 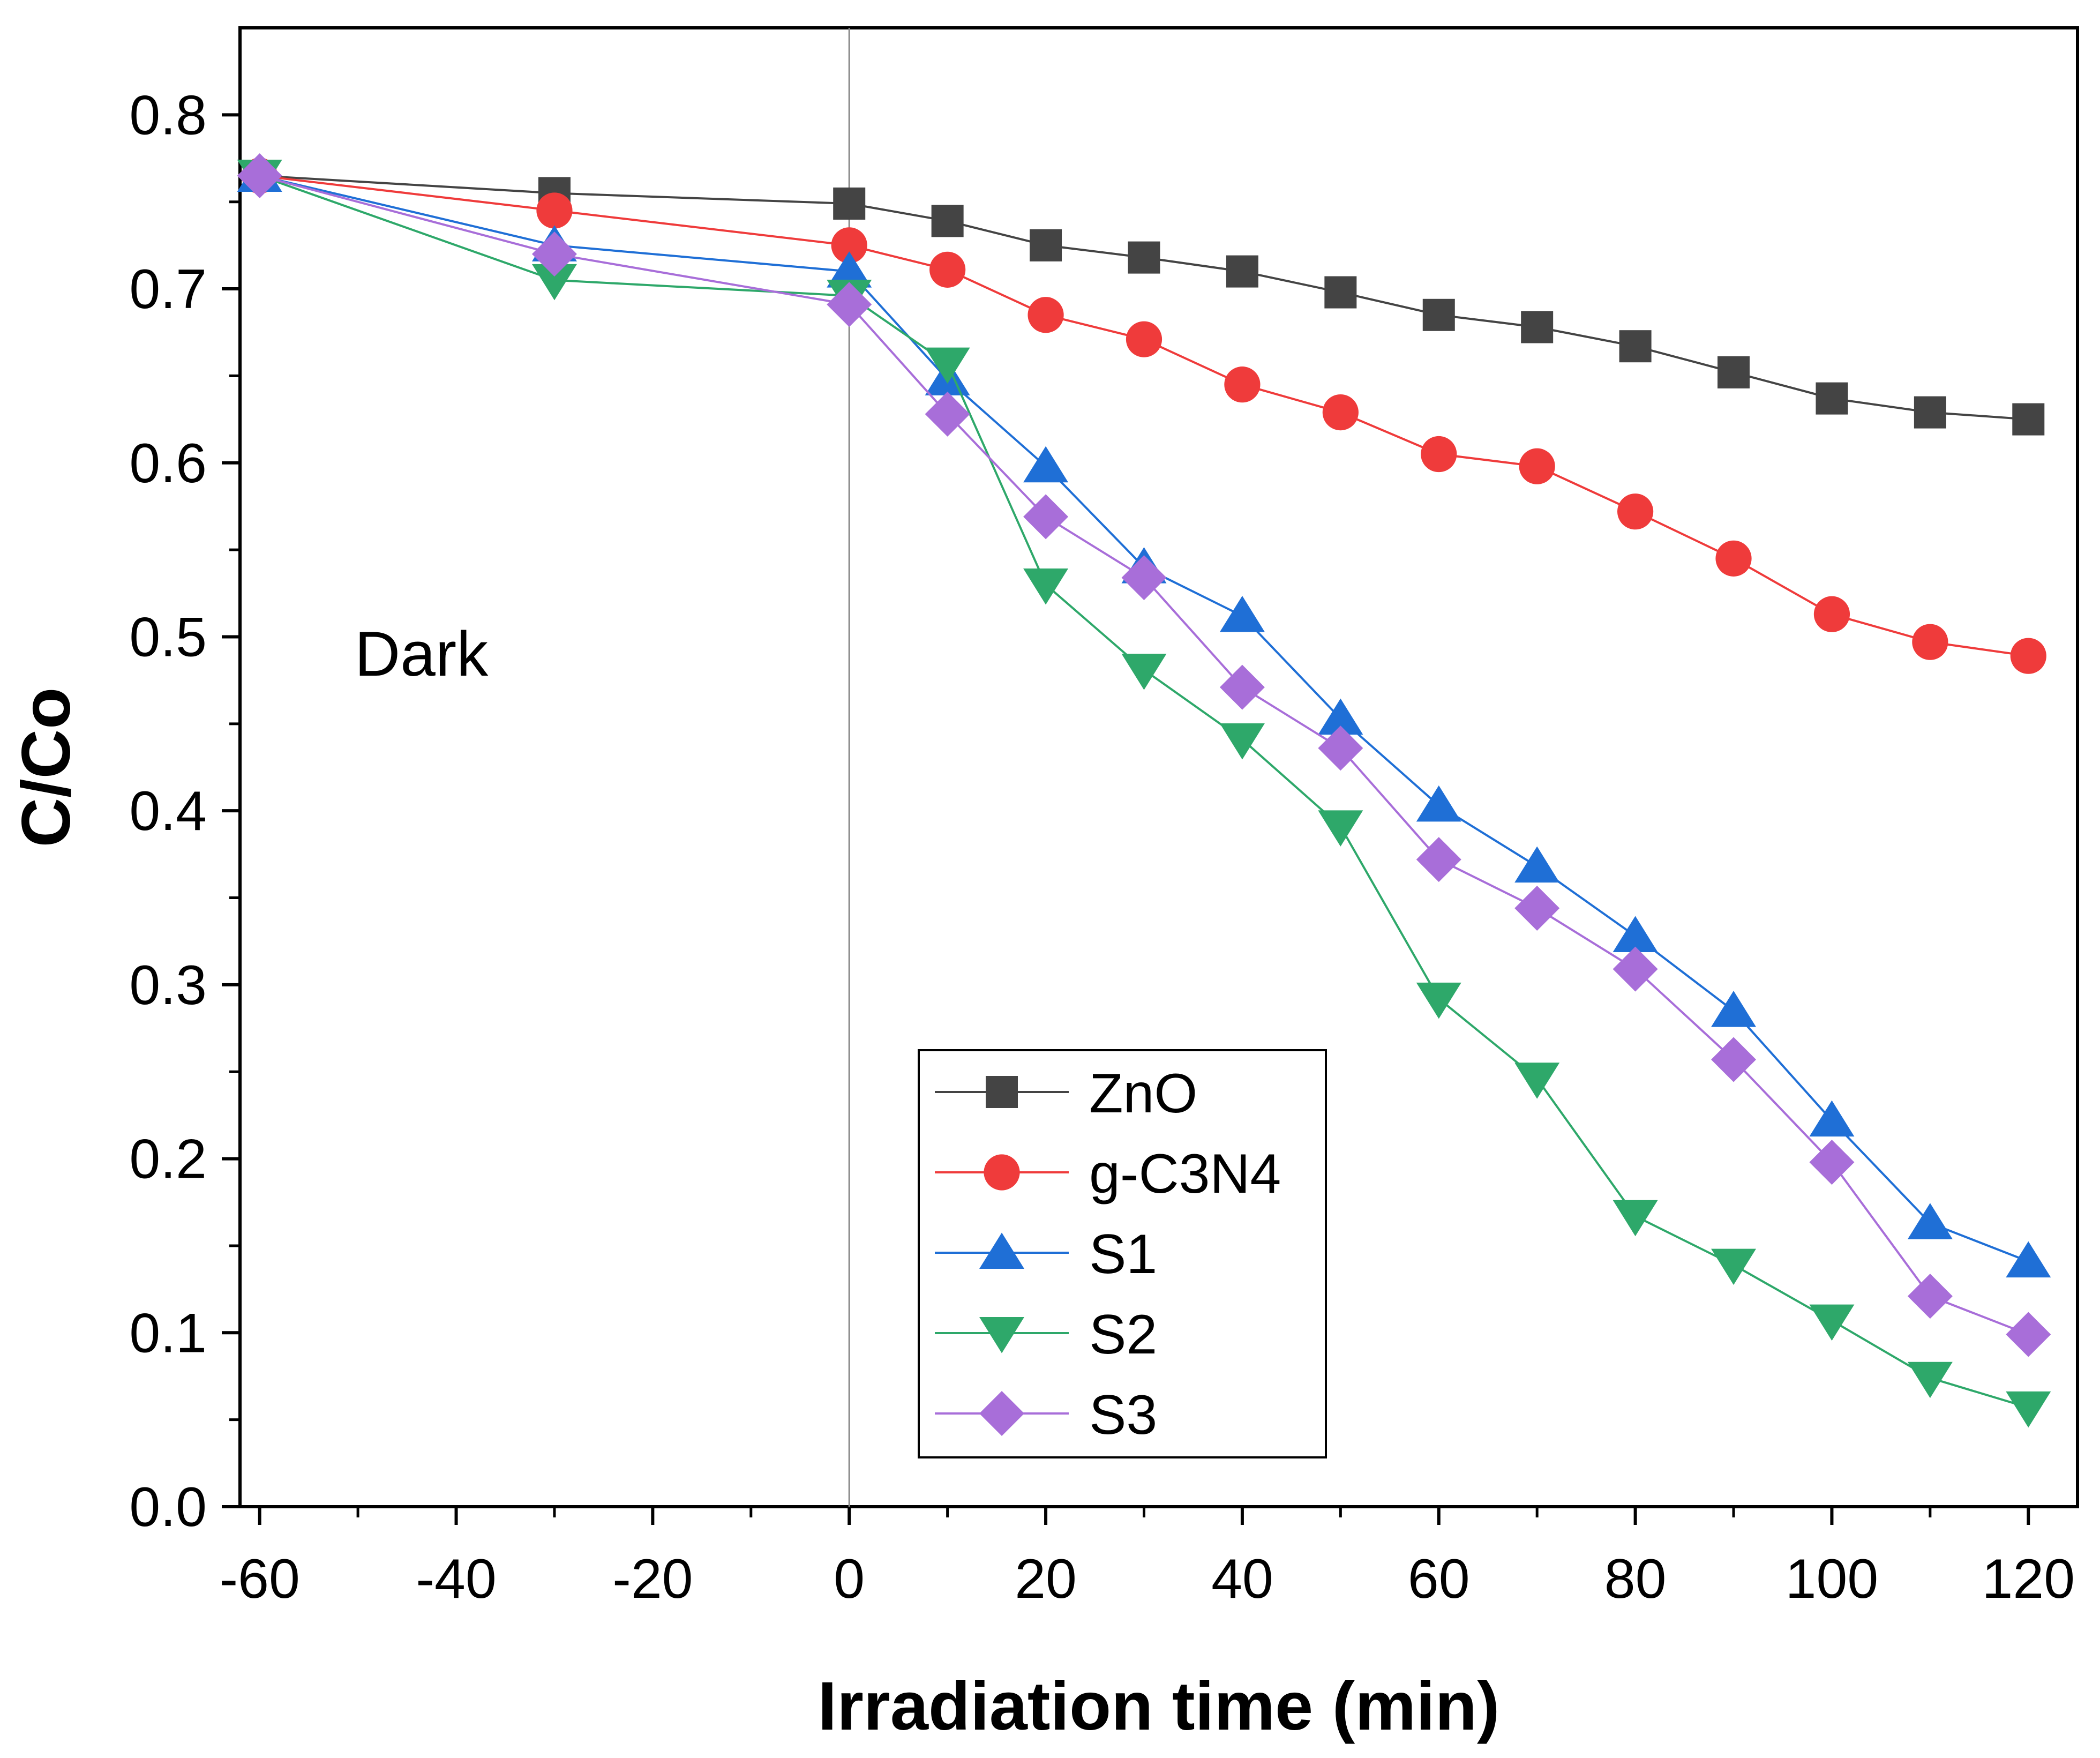 What do you see at coordinates (1046, 1579) in the screenshot?
I see `x-tick-label: 20` at bounding box center [1046, 1579].